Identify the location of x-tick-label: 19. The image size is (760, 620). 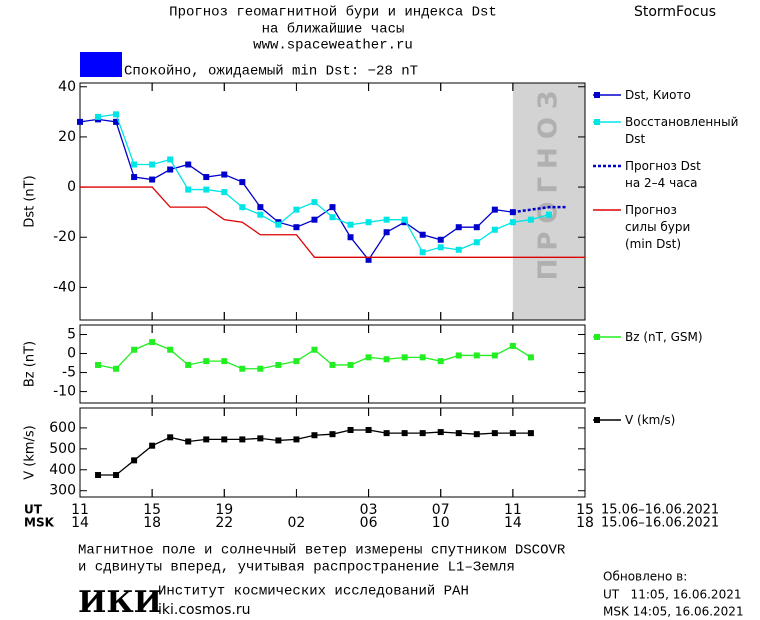
(224, 510).